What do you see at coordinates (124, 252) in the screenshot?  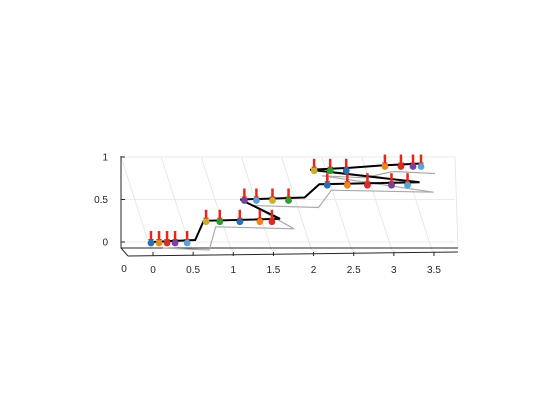 I see `depth-axis-line` at bounding box center [124, 252].